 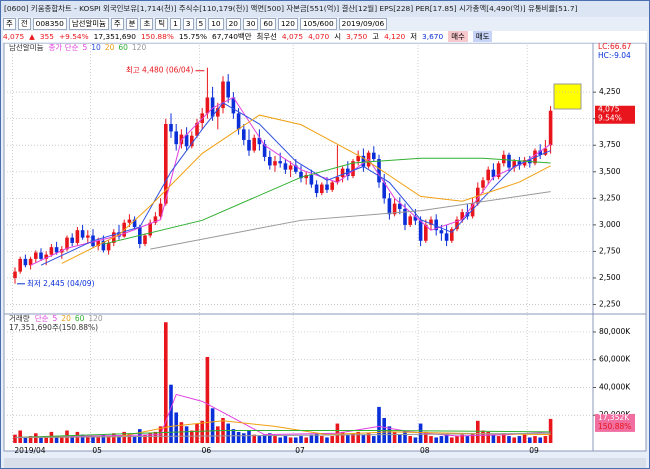 I want to click on quote-item: 150.88%, so click(x=157, y=36).